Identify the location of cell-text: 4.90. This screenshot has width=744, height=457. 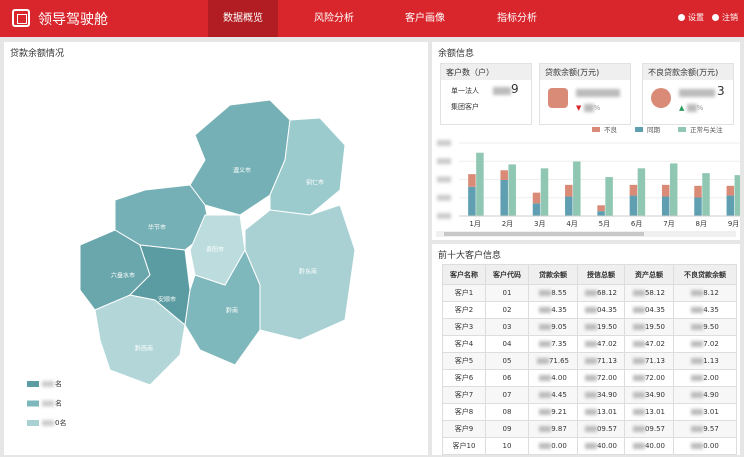
(711, 395).